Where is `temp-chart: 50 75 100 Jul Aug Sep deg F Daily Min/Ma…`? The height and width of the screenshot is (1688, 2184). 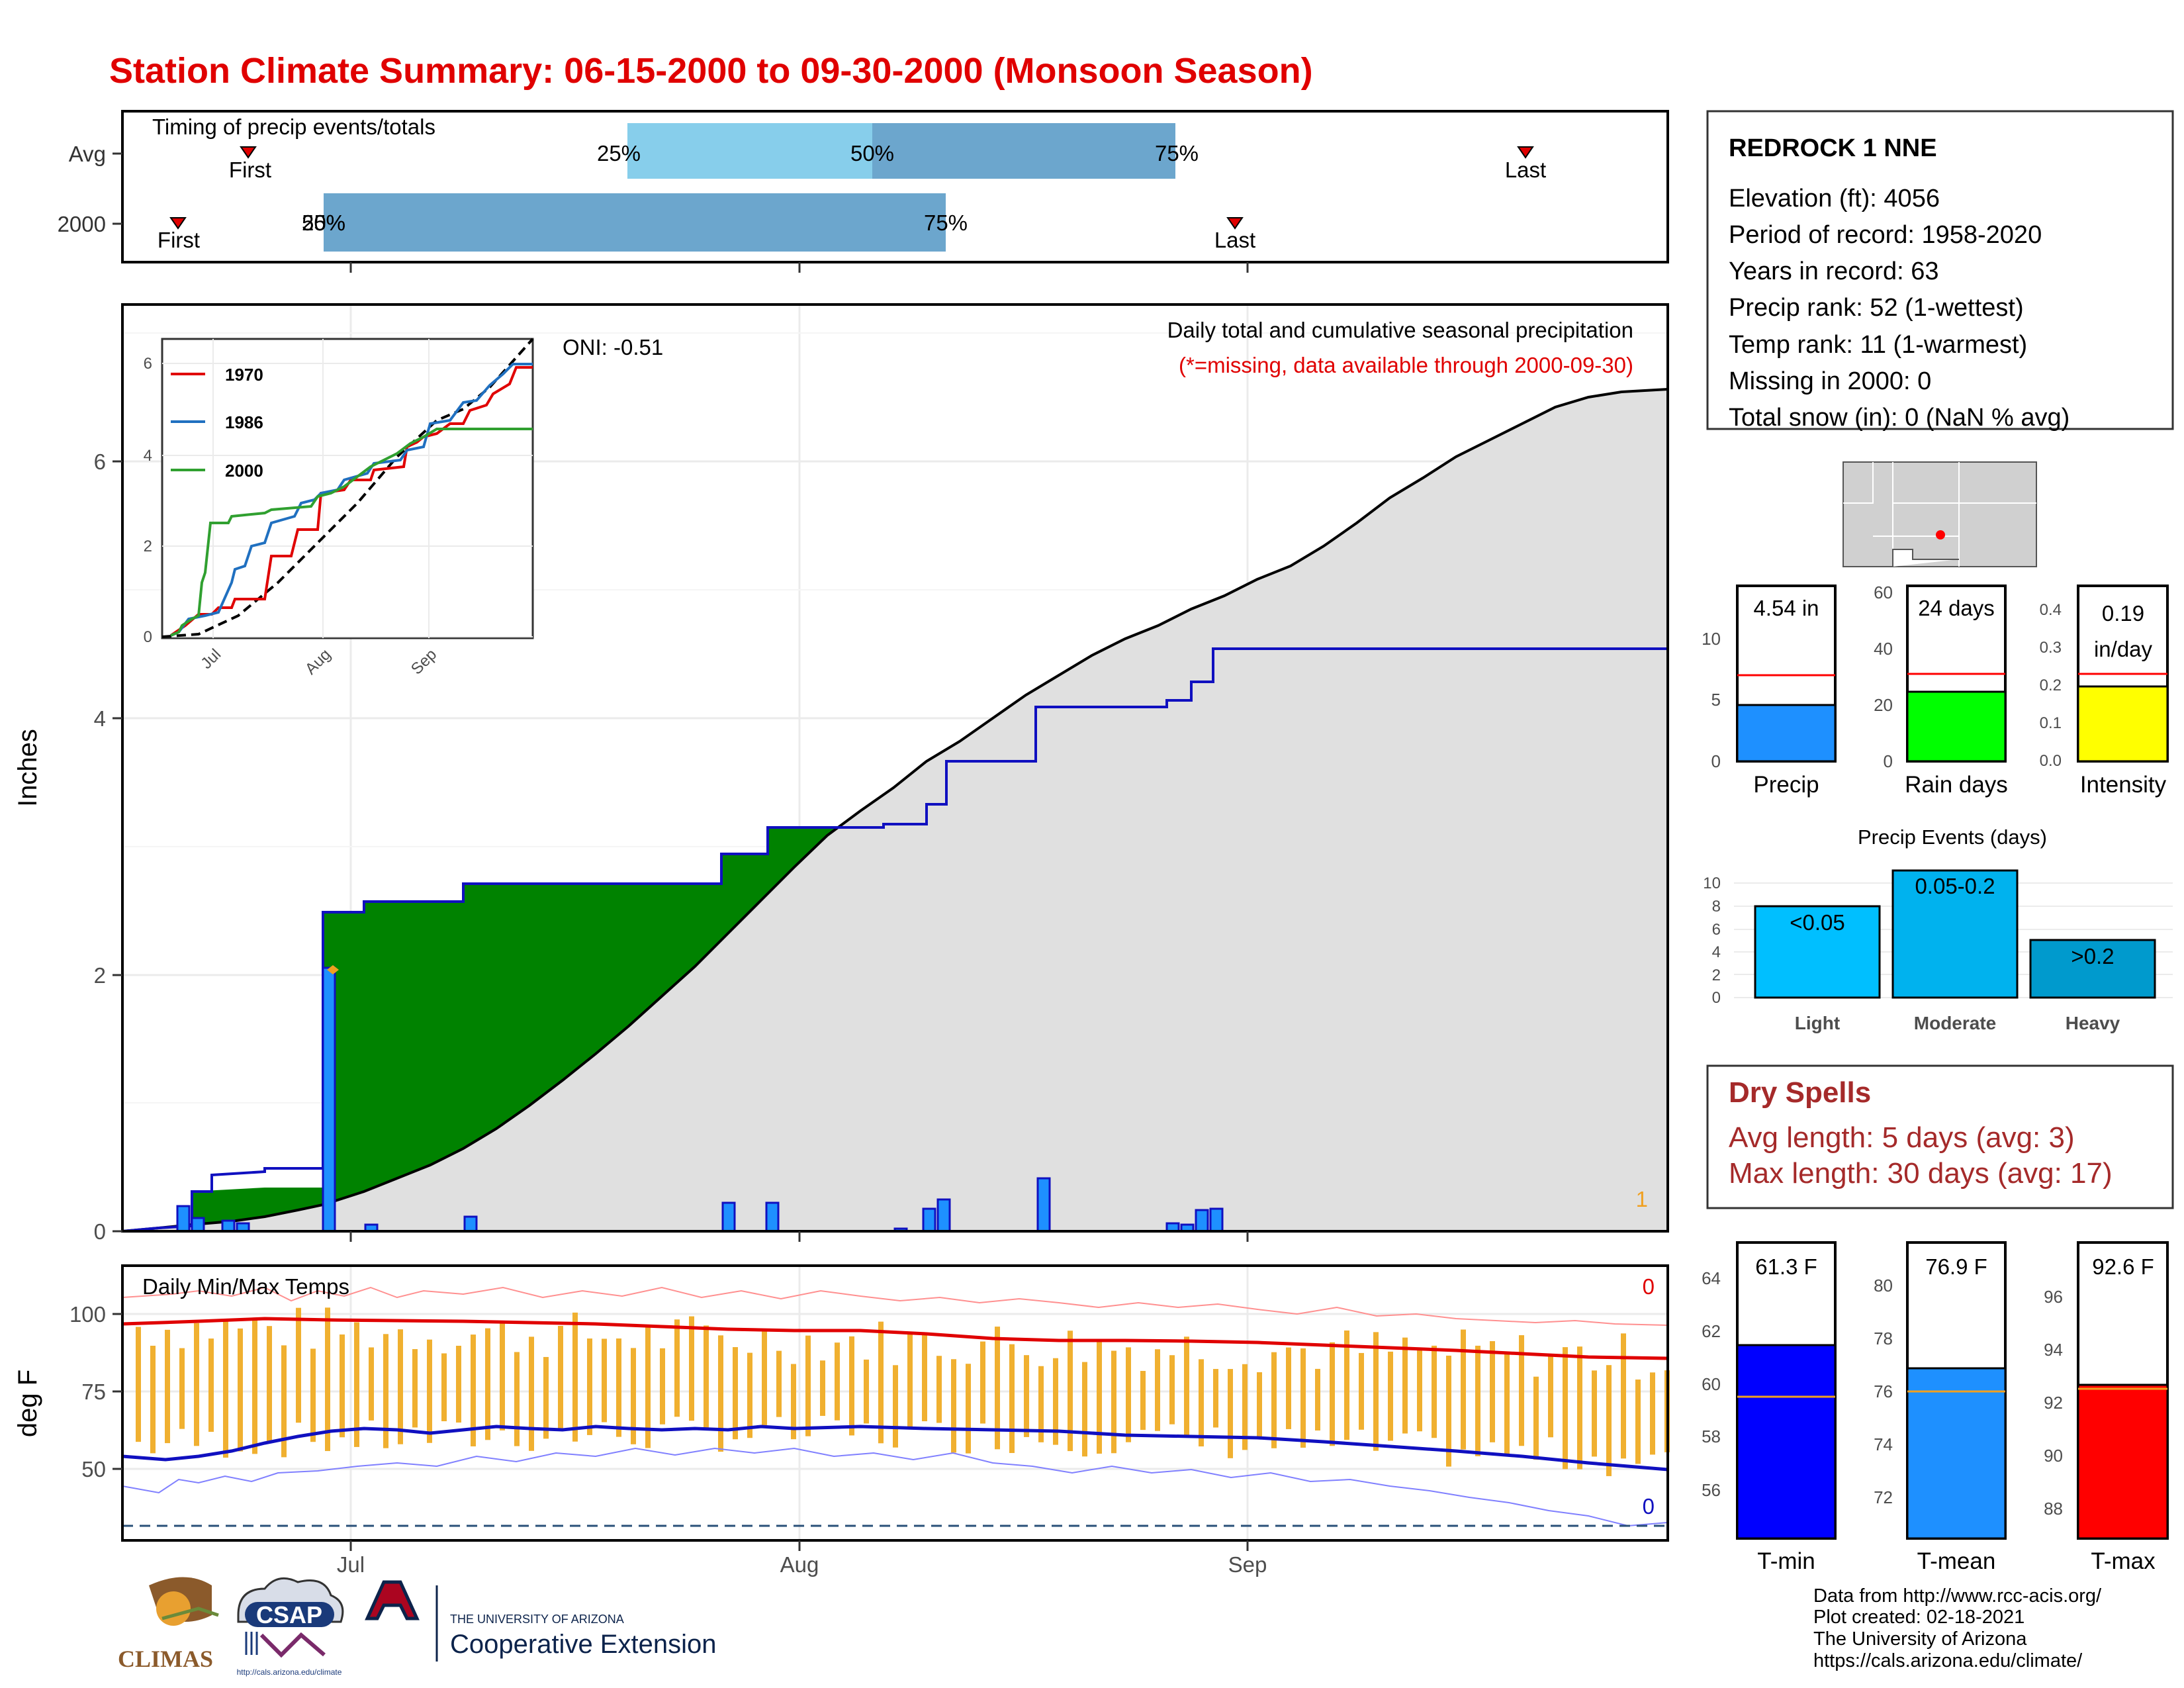
temp-chart: 50 75 100 Jul Aug Sep deg F Daily Min/Ma… is located at coordinates (842, 1420).